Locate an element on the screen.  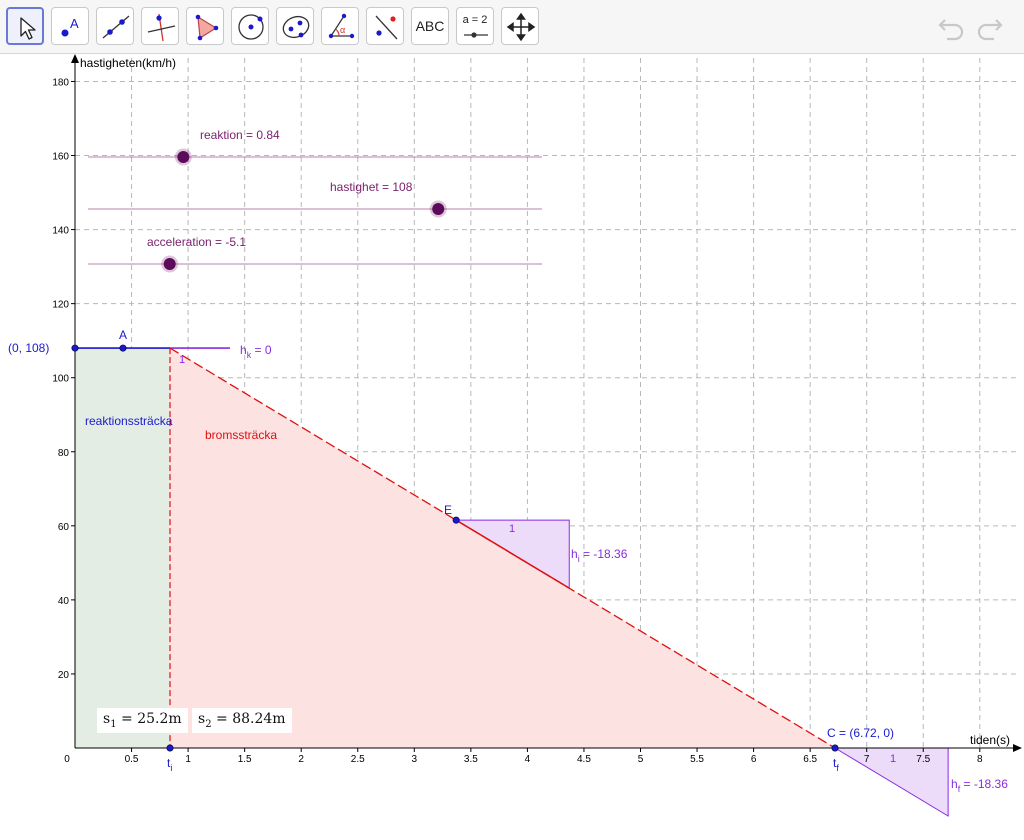
y-tick-label: 180 is located at coordinates (60, 82).